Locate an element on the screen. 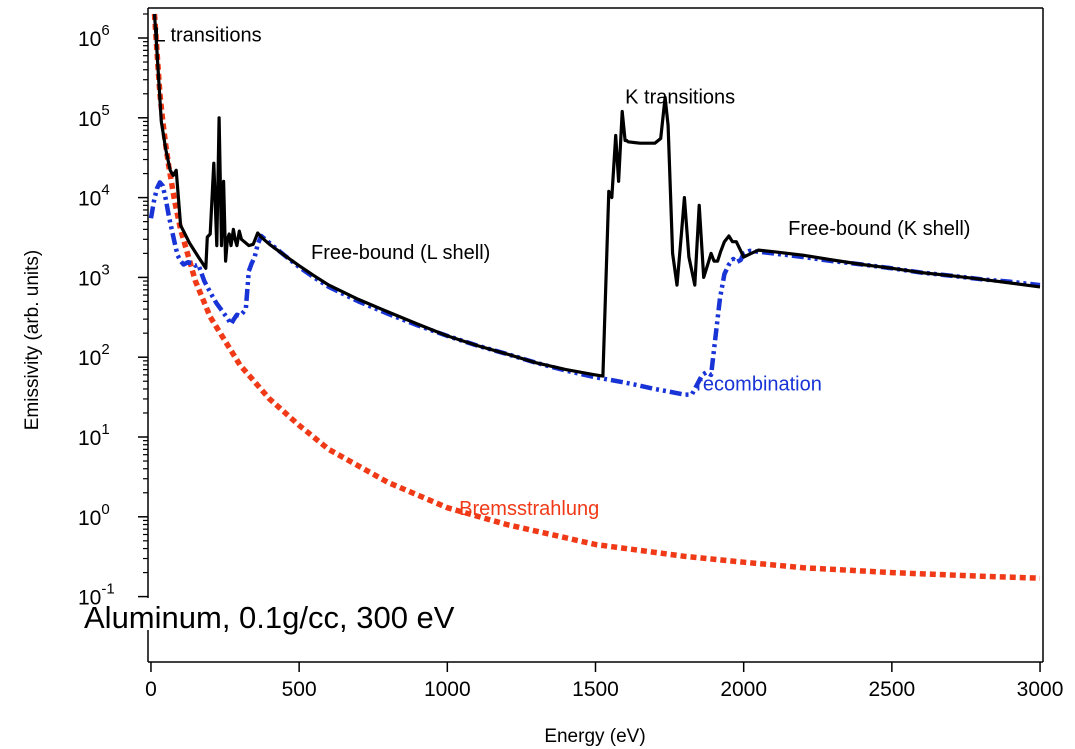 The width and height of the screenshot is (1075, 749). annotation-label: Bremsstrahlung is located at coordinates (529, 509).